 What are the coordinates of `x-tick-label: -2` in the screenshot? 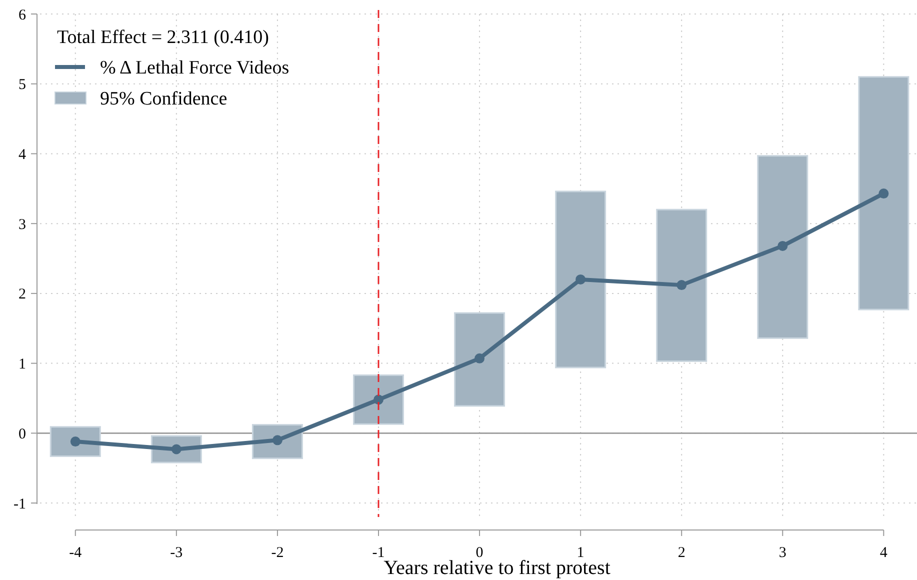 It's located at (277, 553).